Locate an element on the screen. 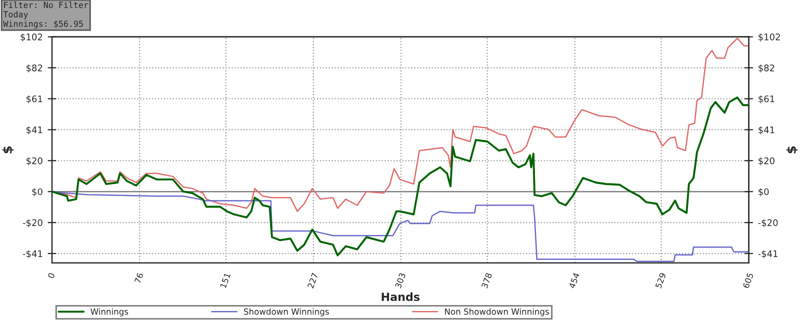 The height and width of the screenshot is (323, 800). y-tick-label: $61 is located at coordinates (34, 99).